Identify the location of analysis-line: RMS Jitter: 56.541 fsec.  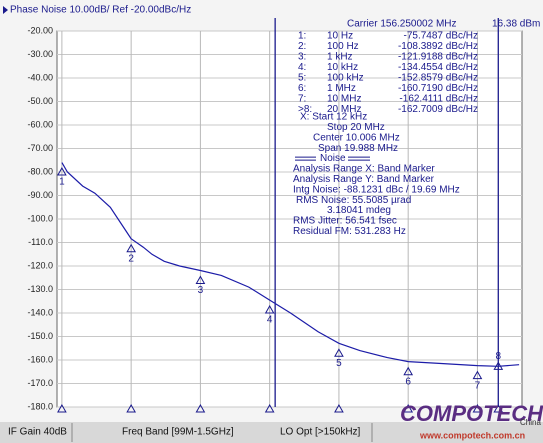
(345, 221).